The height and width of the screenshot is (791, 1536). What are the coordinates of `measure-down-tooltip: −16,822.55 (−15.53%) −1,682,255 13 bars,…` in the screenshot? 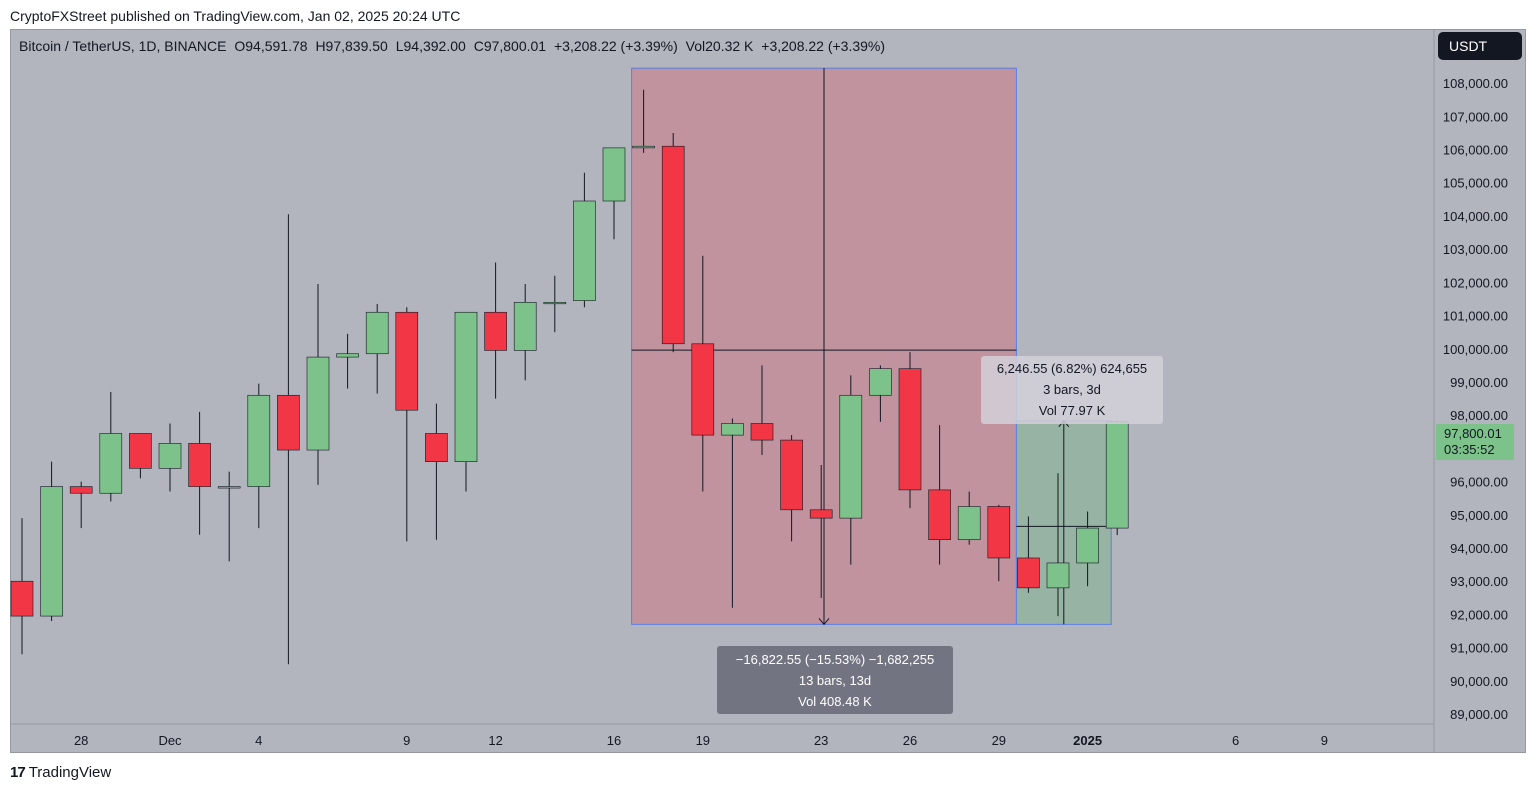 It's located at (835, 680).